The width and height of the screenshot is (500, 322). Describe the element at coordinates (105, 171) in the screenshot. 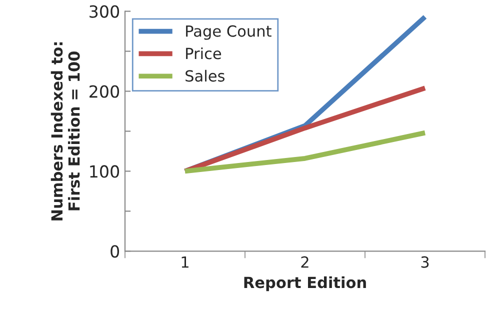

I see `y-tick-label: 100` at that location.